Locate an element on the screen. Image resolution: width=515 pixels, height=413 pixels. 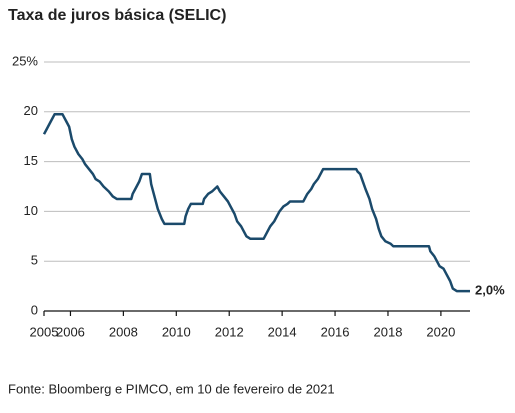
chart-title: Taxa de juros básica (SELIC) is located at coordinates (117, 15).